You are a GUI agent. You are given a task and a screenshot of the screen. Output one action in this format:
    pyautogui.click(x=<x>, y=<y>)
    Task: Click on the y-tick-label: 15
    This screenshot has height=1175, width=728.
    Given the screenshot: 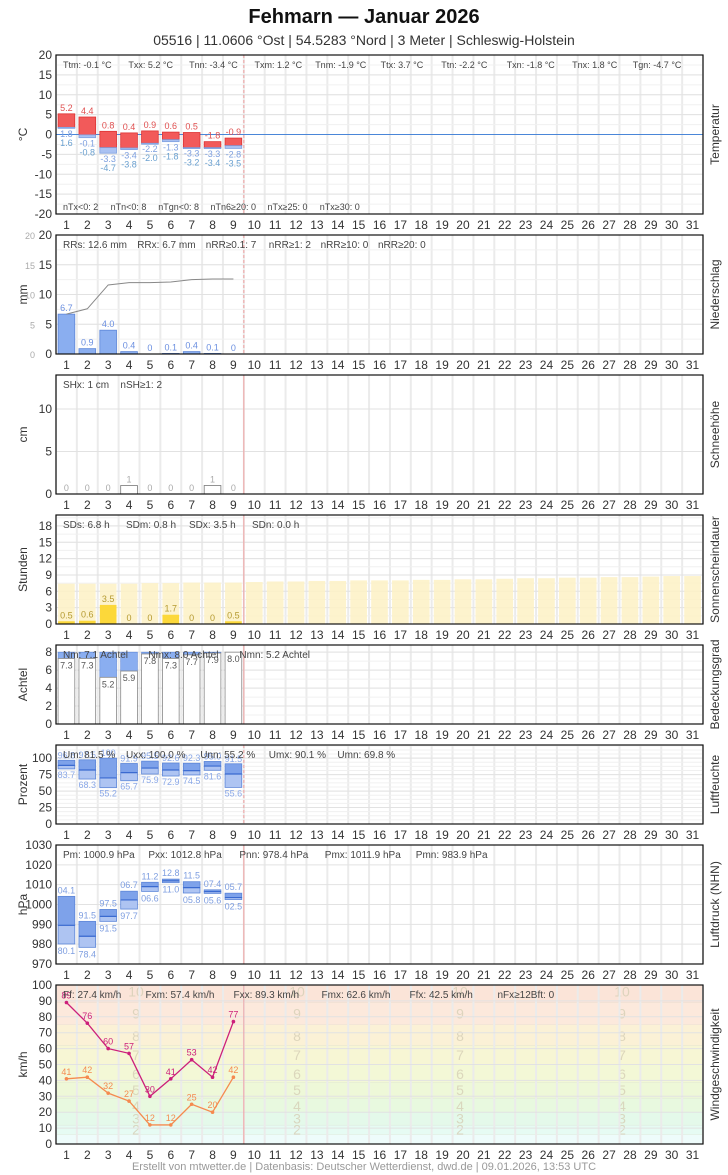 What is the action you would take?
    pyautogui.click(x=46, y=75)
    